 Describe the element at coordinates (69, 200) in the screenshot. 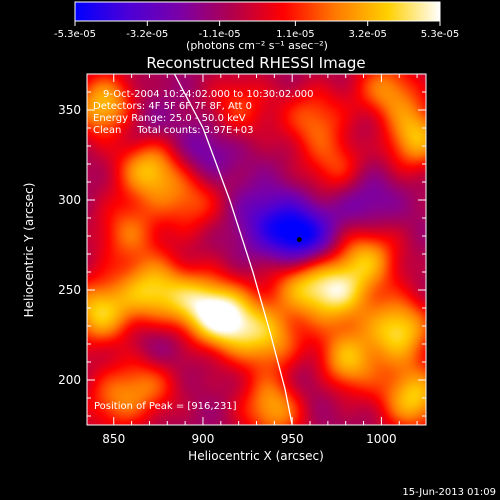

I see `y-tick-label: 300` at that location.